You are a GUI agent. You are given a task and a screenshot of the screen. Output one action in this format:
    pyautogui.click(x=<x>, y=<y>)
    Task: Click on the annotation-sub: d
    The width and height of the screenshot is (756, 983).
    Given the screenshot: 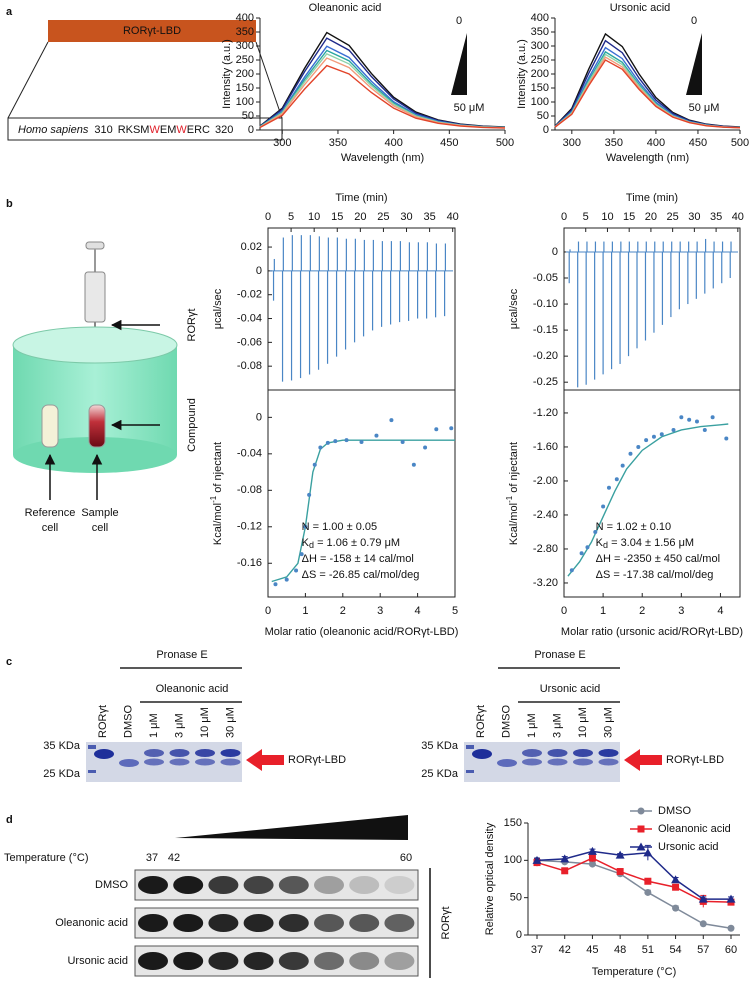 What is the action you would take?
    pyautogui.click(x=605, y=545)
    